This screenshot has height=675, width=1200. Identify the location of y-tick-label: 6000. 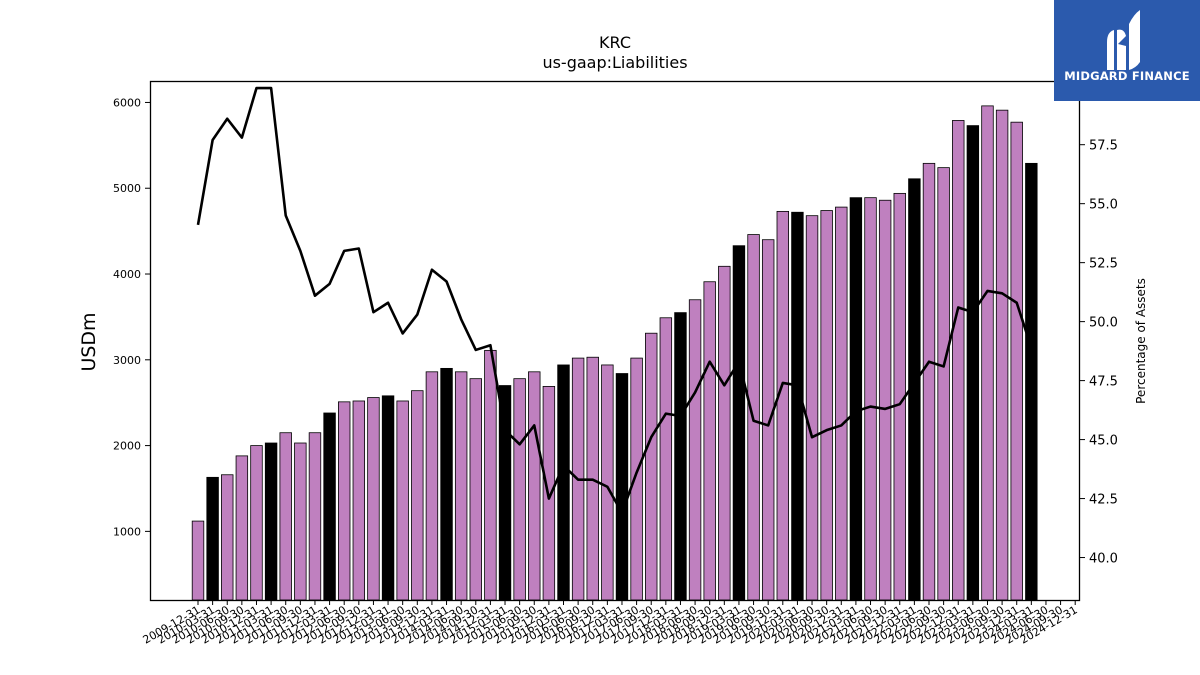
(127, 102).